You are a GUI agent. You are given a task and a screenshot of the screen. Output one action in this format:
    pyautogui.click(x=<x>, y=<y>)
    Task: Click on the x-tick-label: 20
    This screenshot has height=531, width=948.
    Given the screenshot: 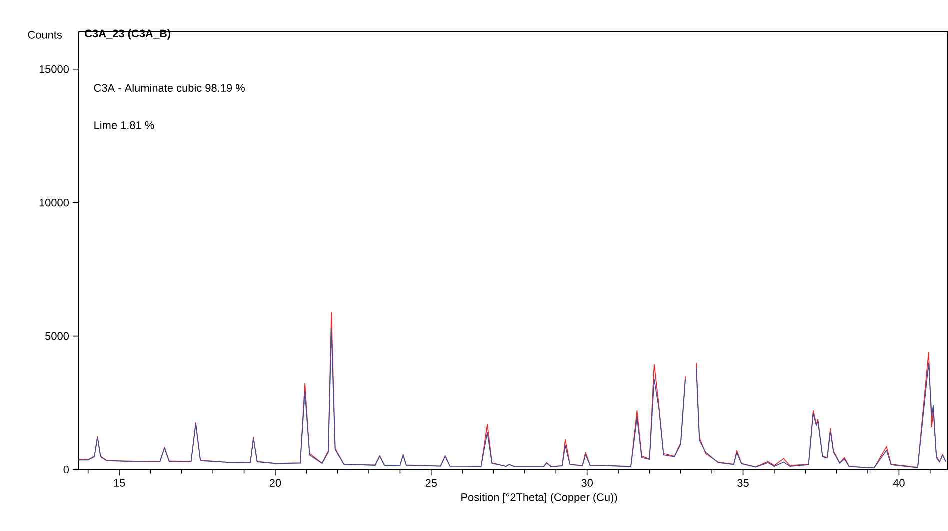 What is the action you would take?
    pyautogui.click(x=276, y=483)
    